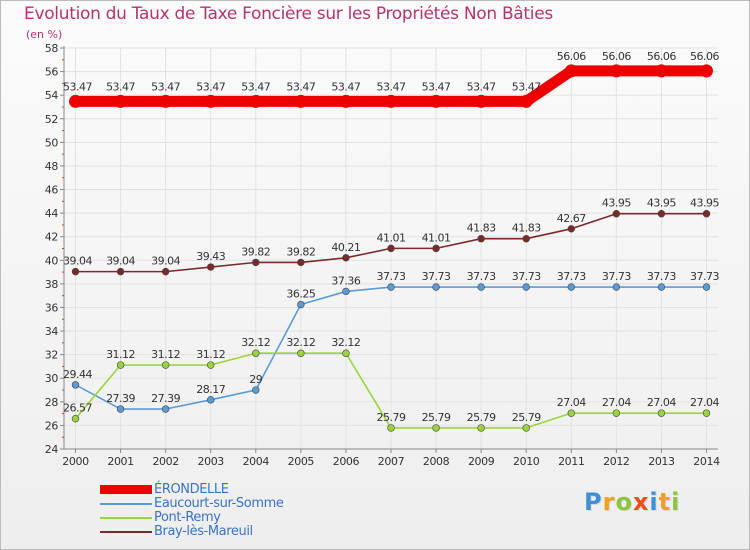 Image resolution: width=750 pixels, height=550 pixels. I want to click on y-tick-label: 40, so click(52, 260).